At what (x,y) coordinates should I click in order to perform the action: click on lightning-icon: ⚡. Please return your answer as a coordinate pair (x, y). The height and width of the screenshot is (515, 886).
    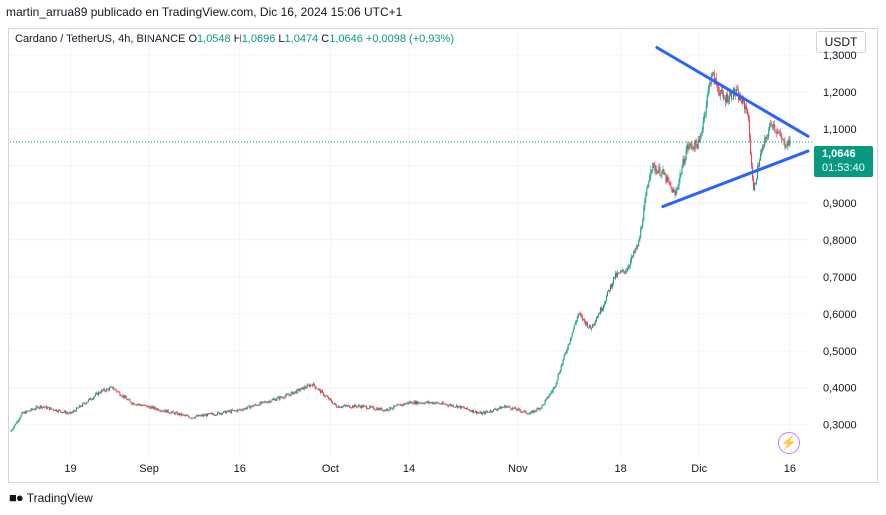
    Looking at the image, I should click on (789, 443).